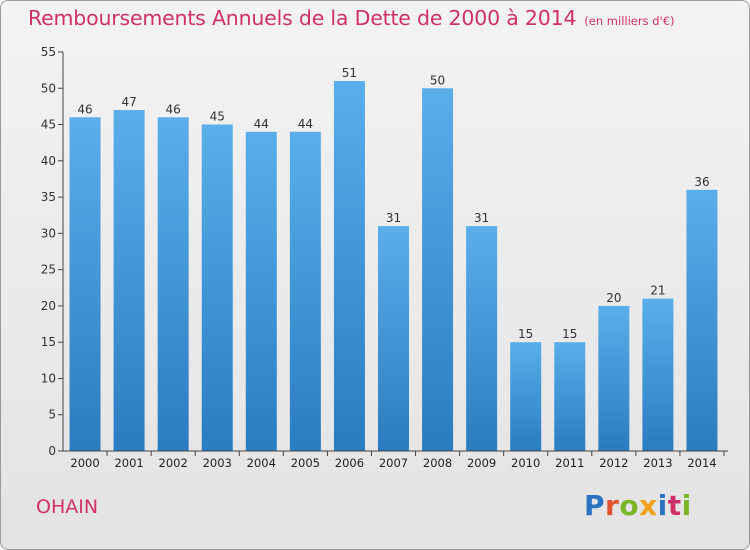 The width and height of the screenshot is (750, 550). Describe the element at coordinates (128, 102) in the screenshot. I see `bar-value-label: 47` at that location.